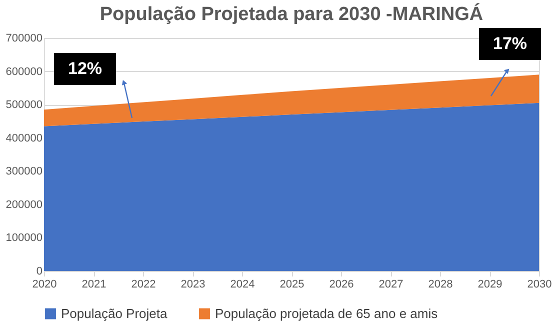 The height and width of the screenshot is (326, 557). Describe the element at coordinates (24, 138) in the screenshot. I see `y-tick-label: 400000` at that location.